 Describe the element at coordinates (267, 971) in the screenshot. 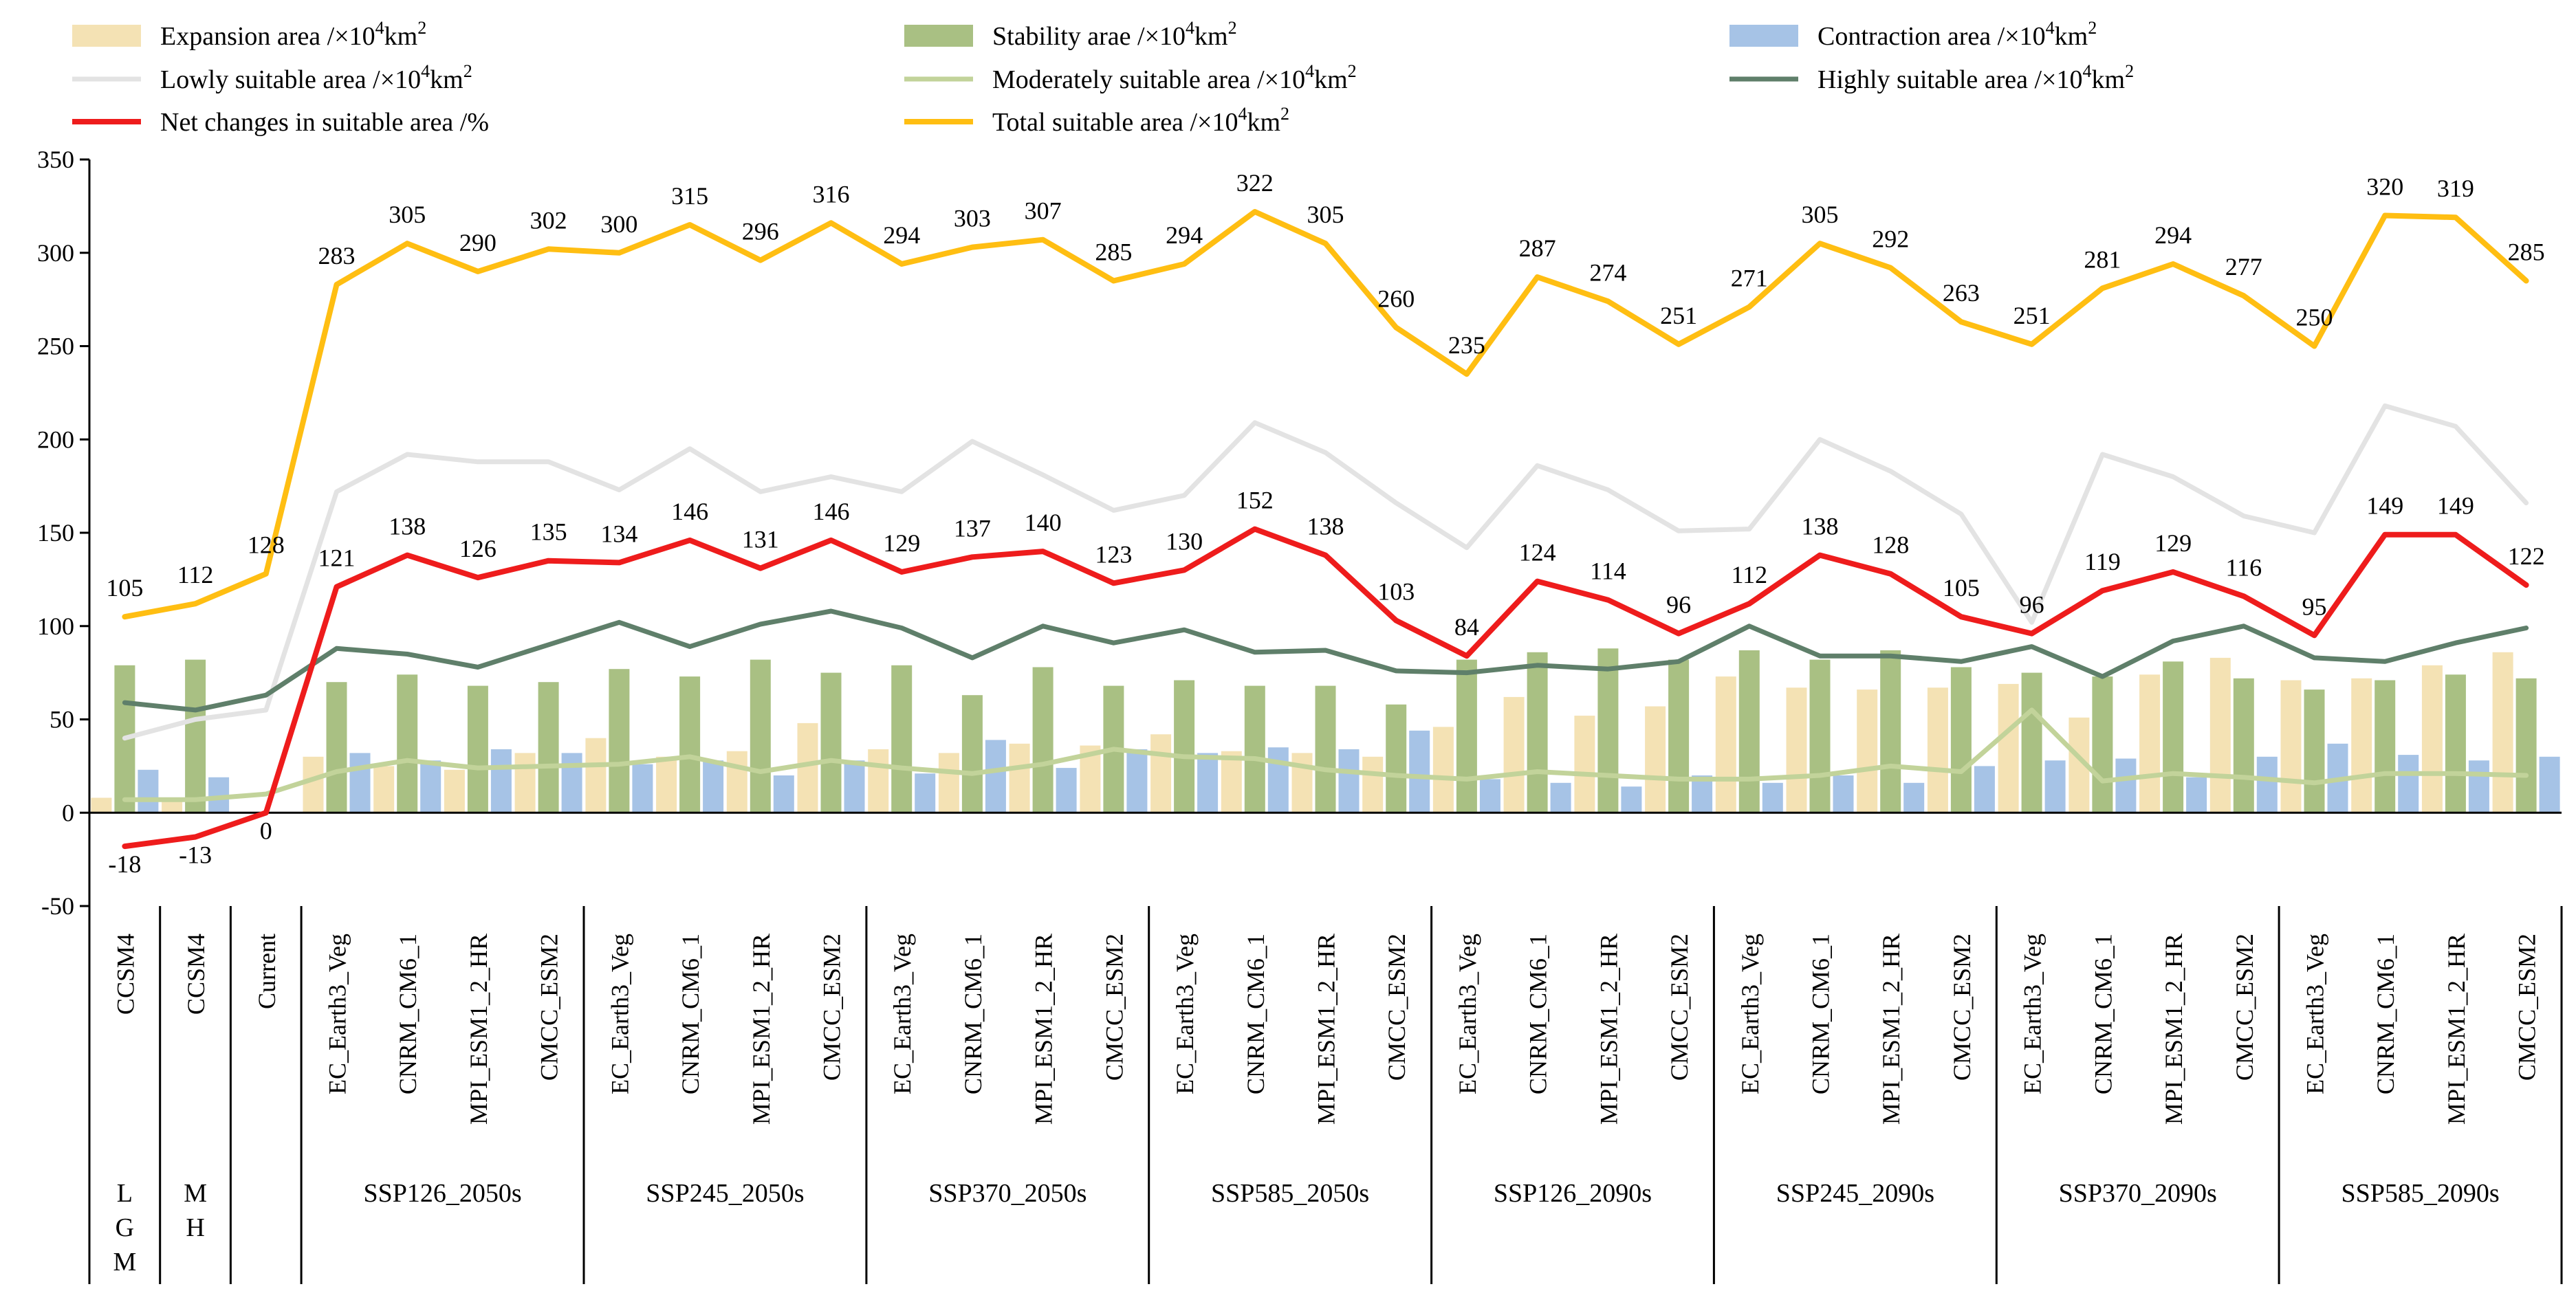

I see `x-tick-label: Current` at that location.